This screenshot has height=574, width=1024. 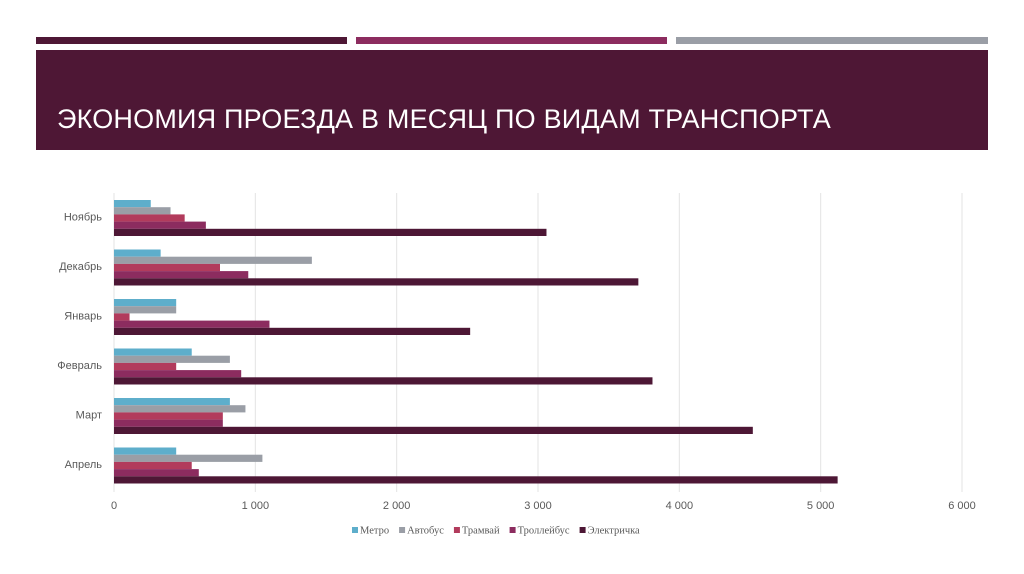 What do you see at coordinates (79, 366) in the screenshot?
I see `y-tick-label: Февраль` at bounding box center [79, 366].